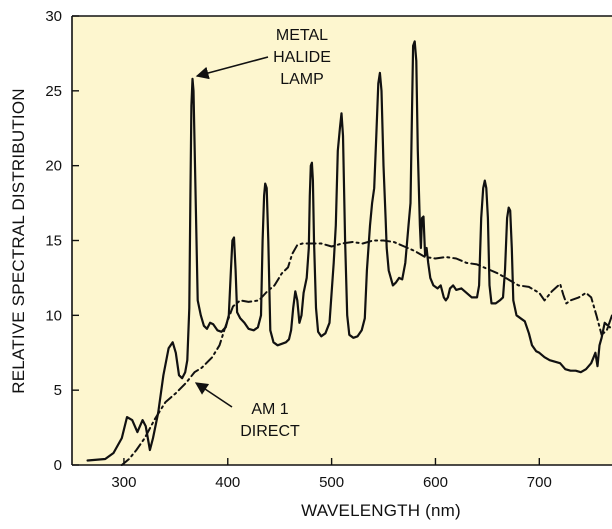  Describe the element at coordinates (53, 315) in the screenshot. I see `y-tick-label: 10` at that location.